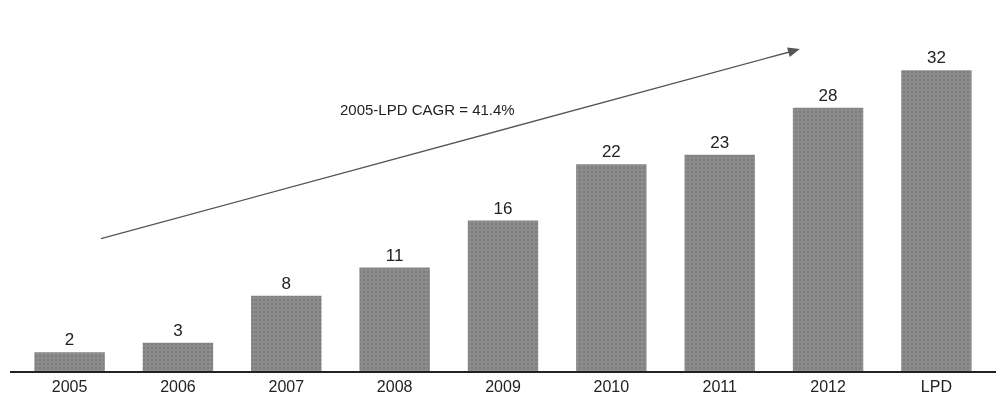 The height and width of the screenshot is (405, 1006). Describe the element at coordinates (69, 386) in the screenshot. I see `x-tick-label: 2005` at that location.